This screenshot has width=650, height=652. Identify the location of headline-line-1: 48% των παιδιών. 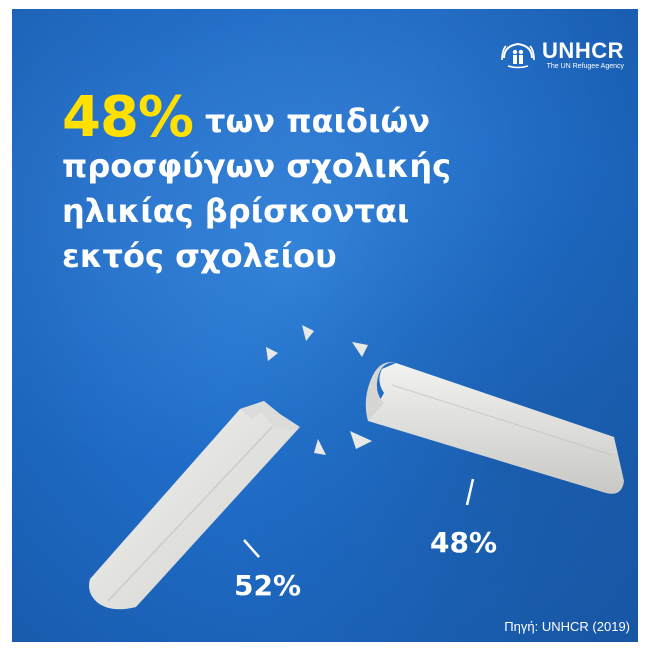
(342, 118).